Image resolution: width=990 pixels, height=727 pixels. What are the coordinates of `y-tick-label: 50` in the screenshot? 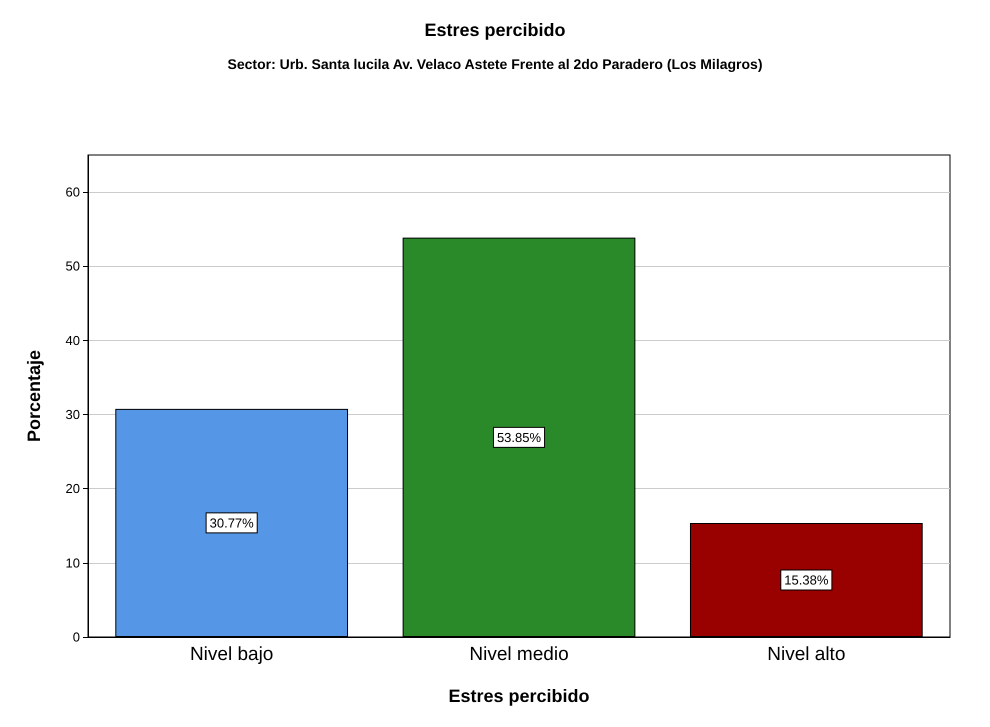 It's located at (73, 266).